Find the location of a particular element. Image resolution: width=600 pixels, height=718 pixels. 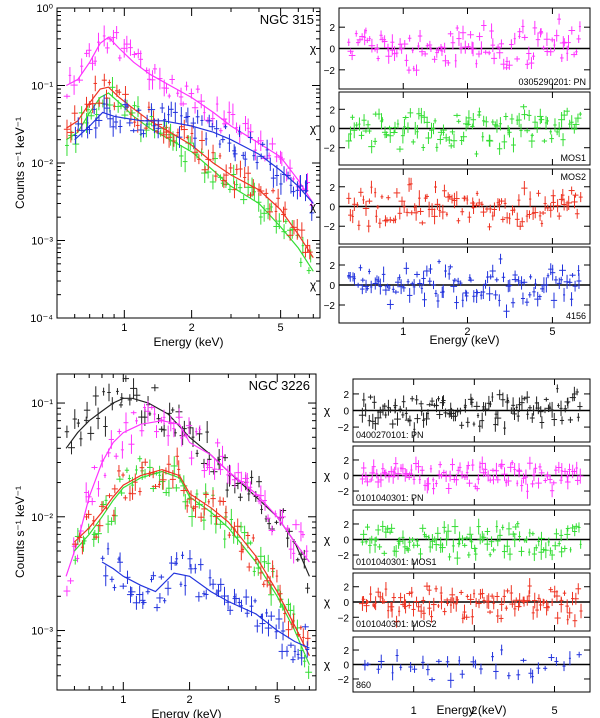

series-0400270101-pn is located at coordinates (187, 484).